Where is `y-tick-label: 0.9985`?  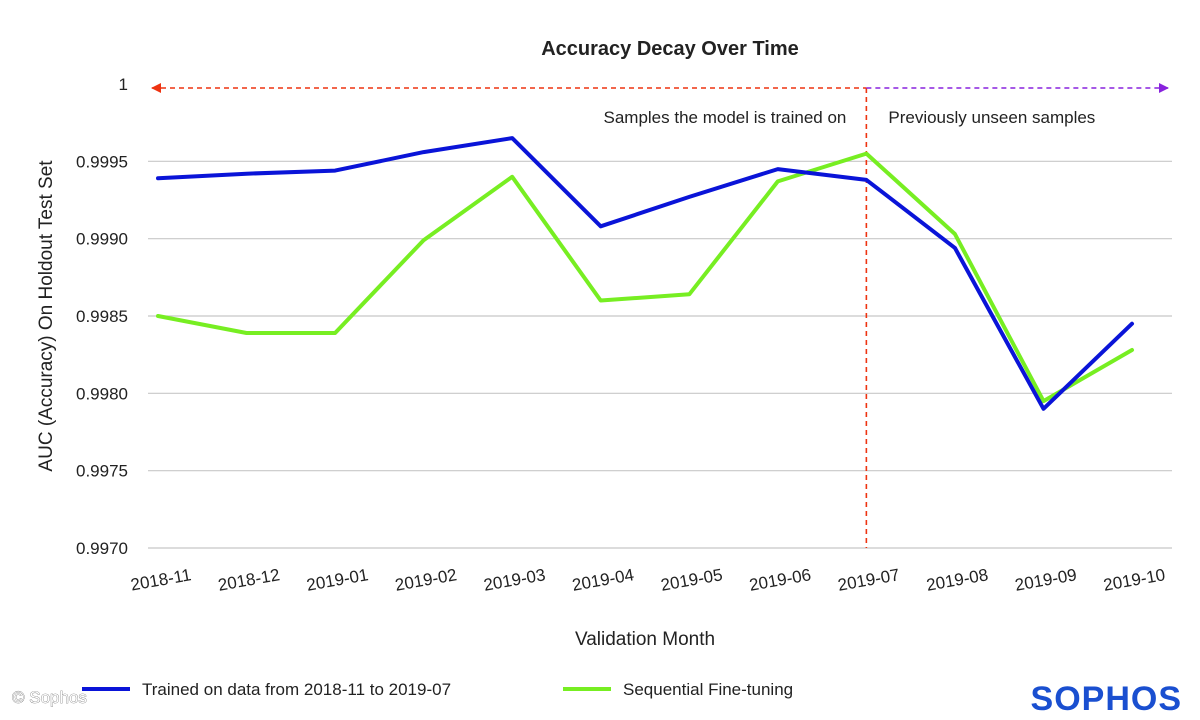
y-tick-label: 0.9985 is located at coordinates (102, 316).